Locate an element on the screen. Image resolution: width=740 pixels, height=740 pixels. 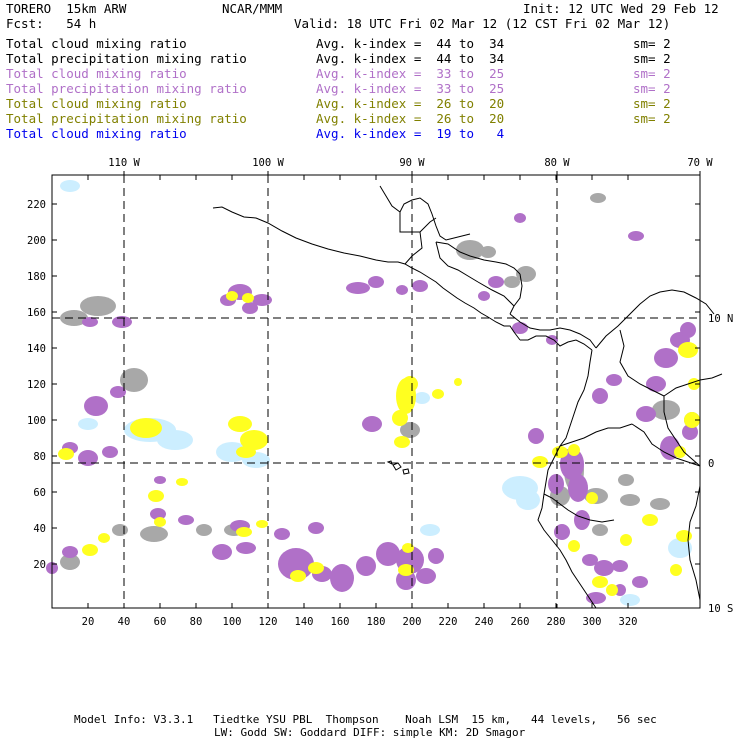
x-tick-label: 280 is located at coordinates (556, 622).